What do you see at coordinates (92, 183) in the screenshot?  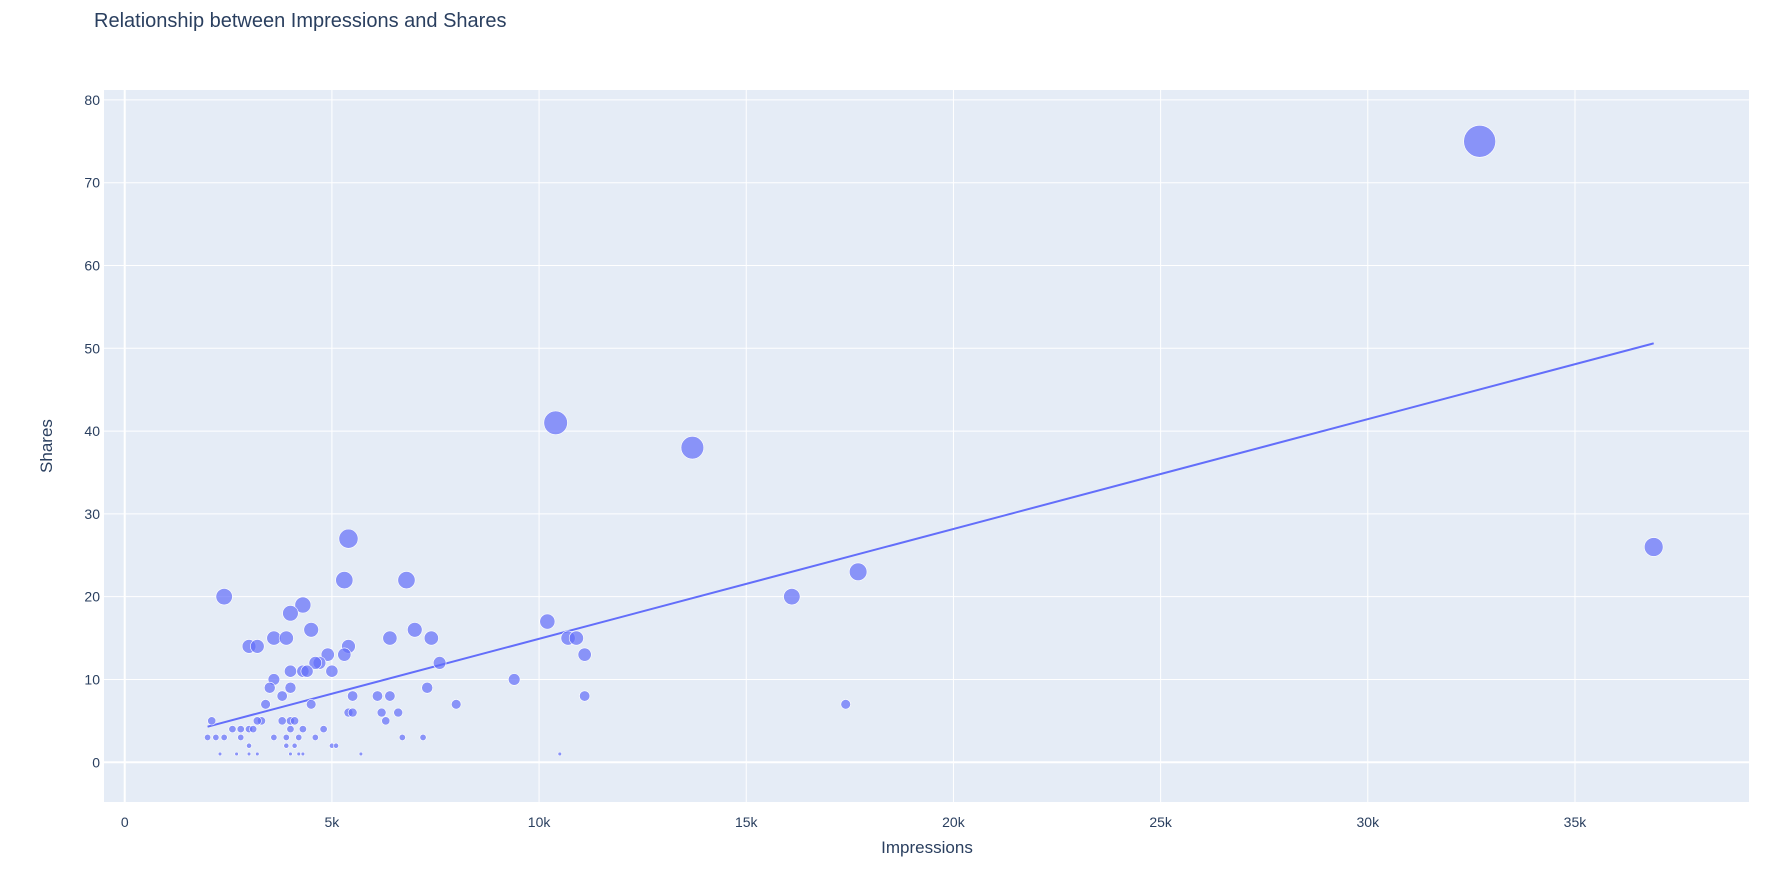 I see `y-tick-label: 70` at bounding box center [92, 183].